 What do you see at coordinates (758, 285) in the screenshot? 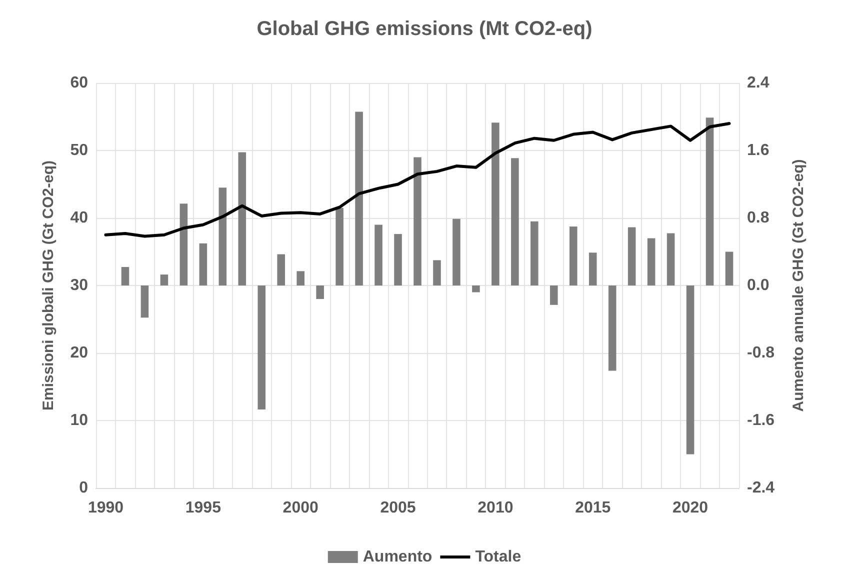
I see `y2-tick-label: 0.0` at bounding box center [758, 285].